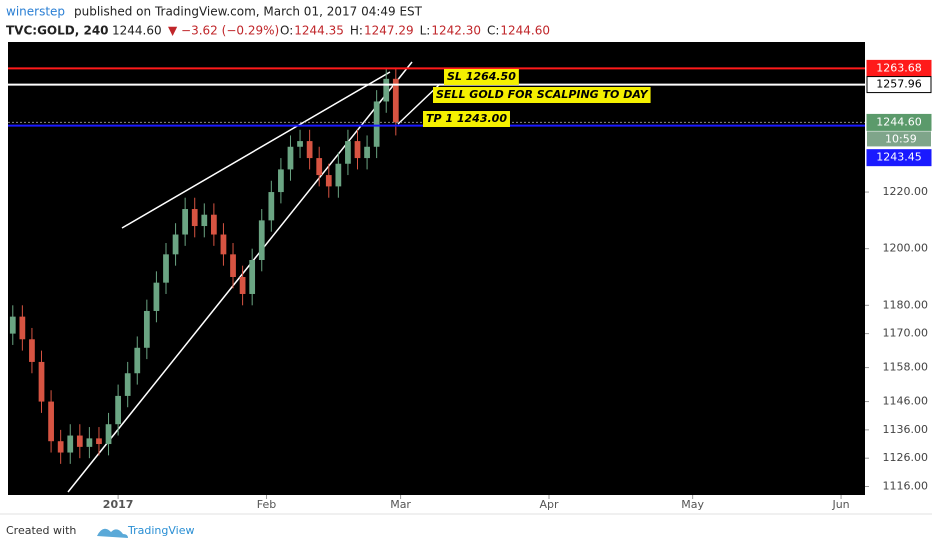 Image resolution: width=932 pixels, height=550 pixels. I want to click on countdown: 10:59, so click(901, 138).